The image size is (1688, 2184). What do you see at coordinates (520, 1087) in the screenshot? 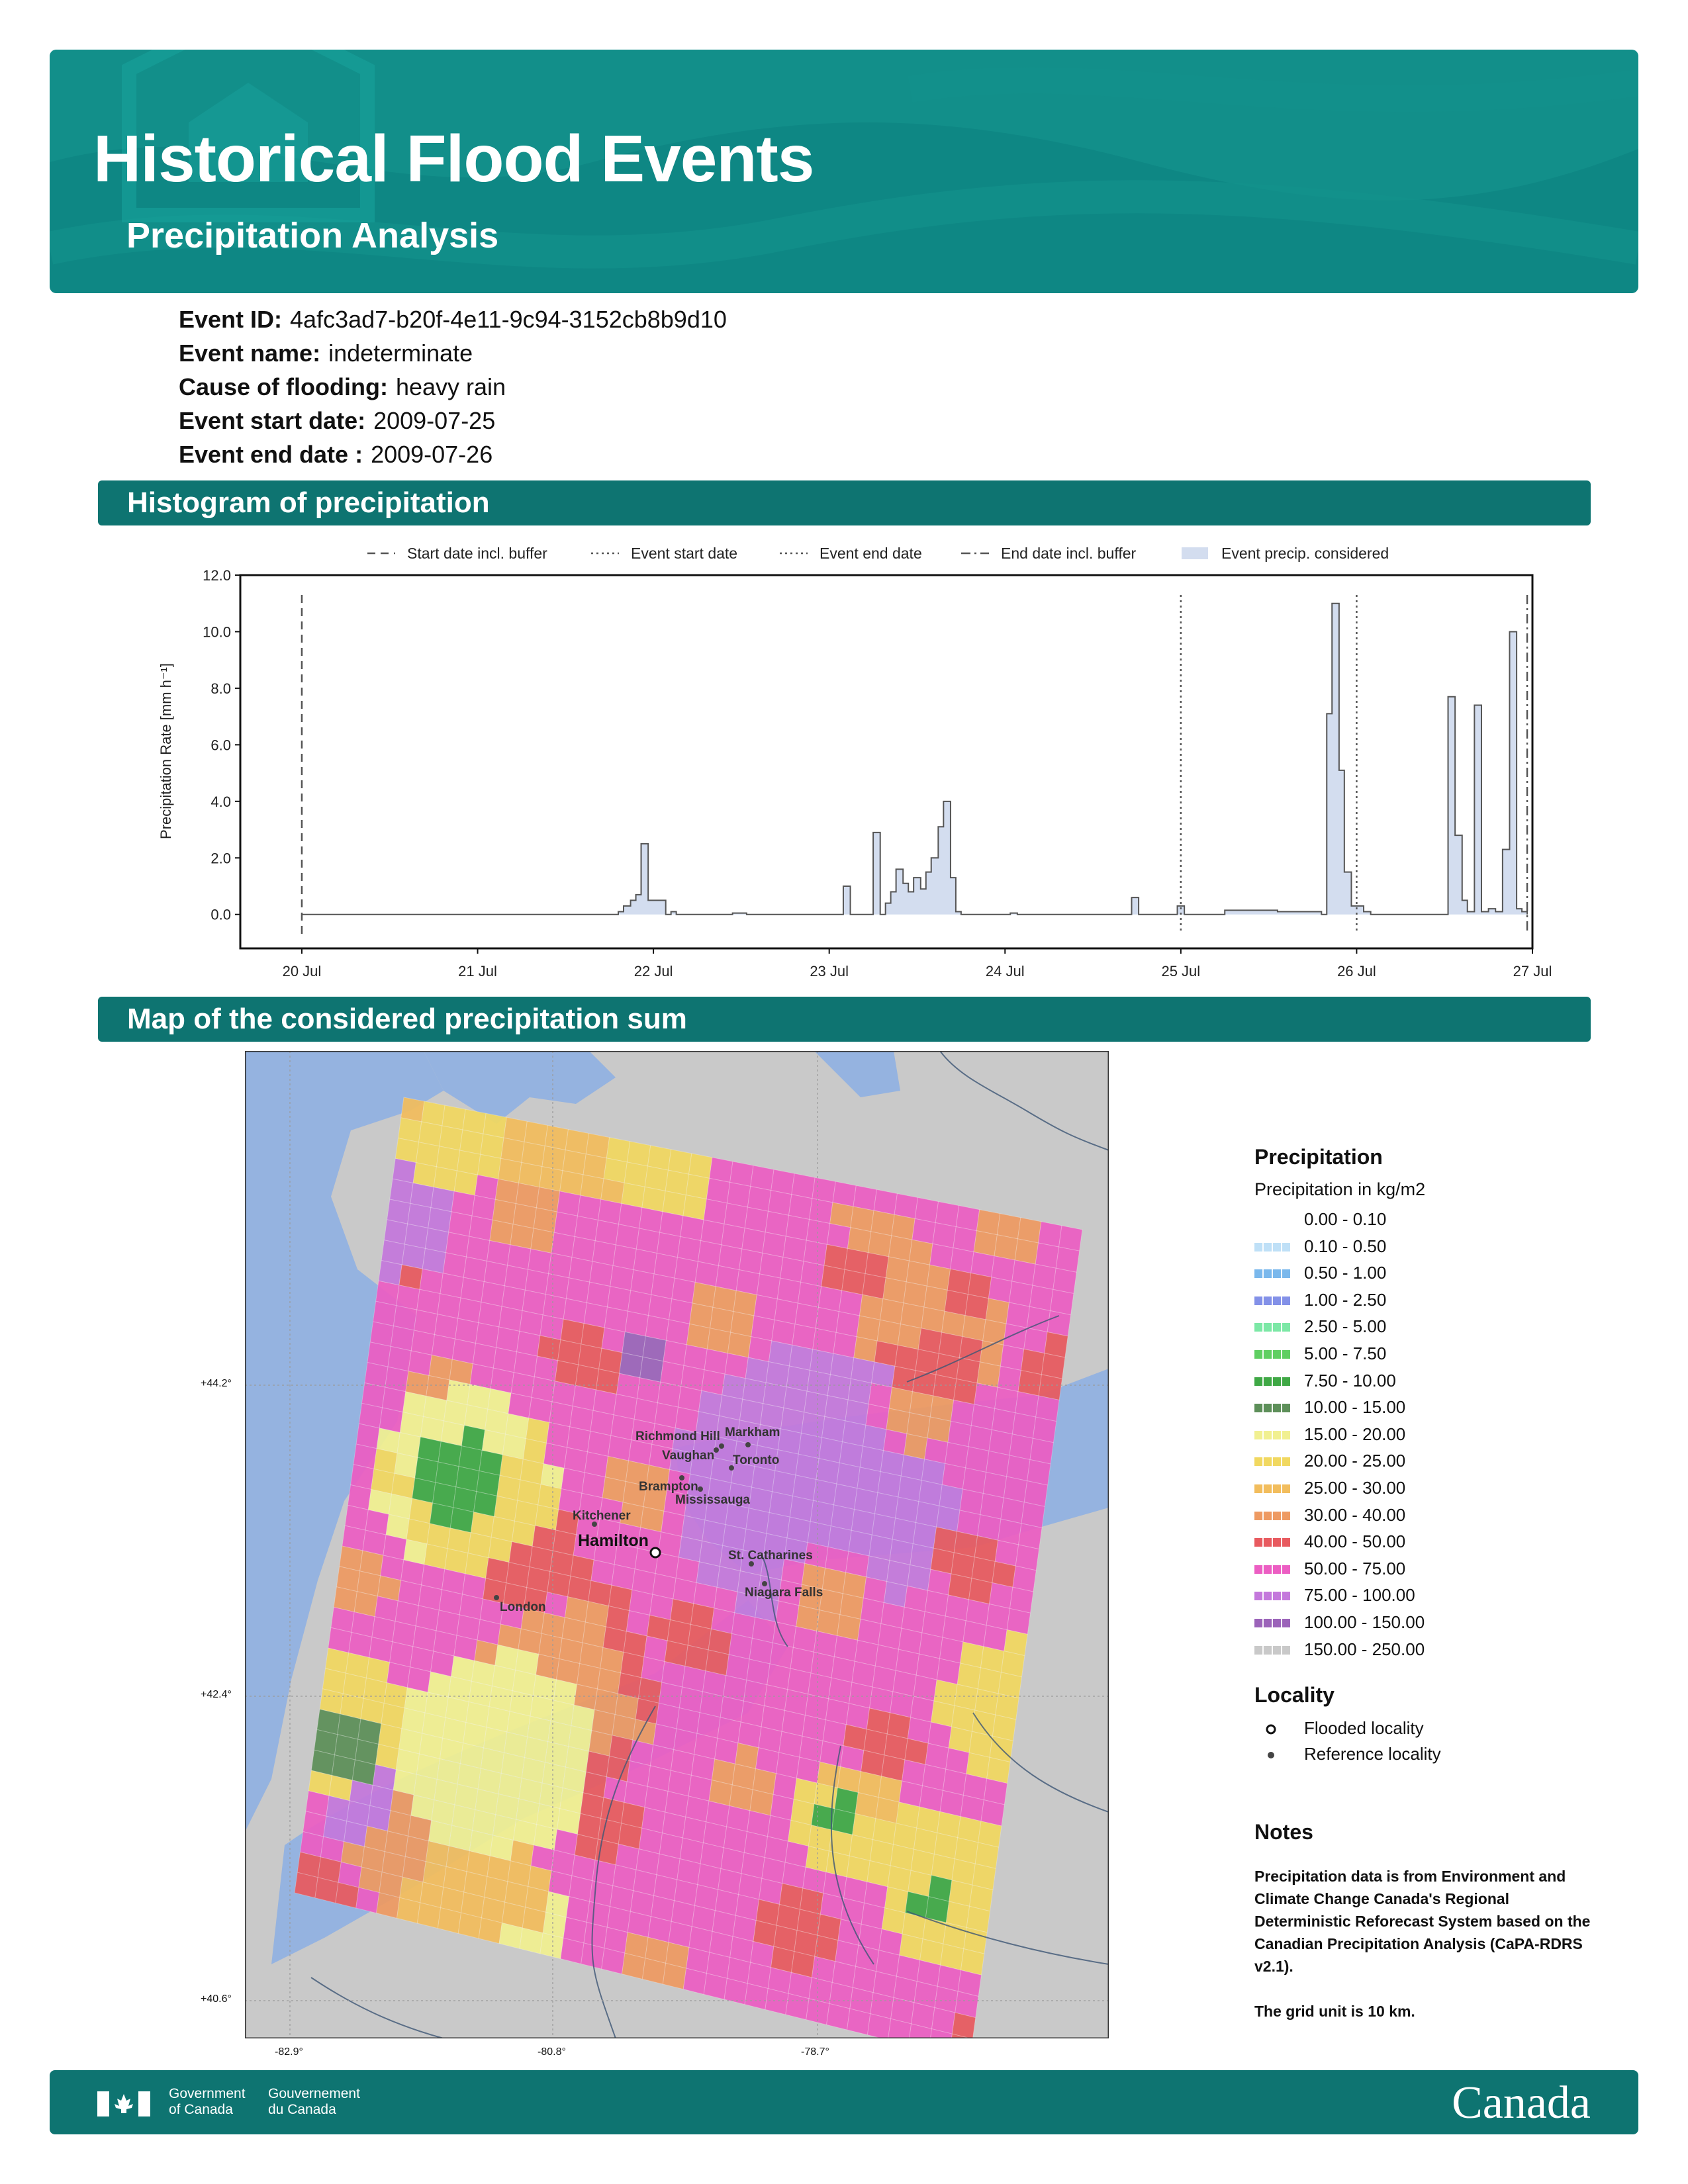
I see `north-lake` at bounding box center [520, 1087].